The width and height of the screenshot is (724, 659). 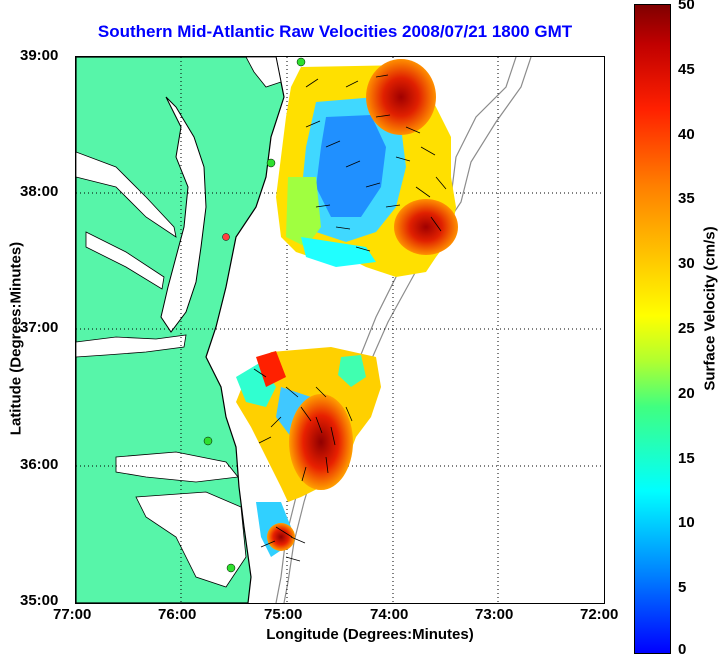 What do you see at coordinates (686, 134) in the screenshot?
I see `colorbar-tick: 40` at bounding box center [686, 134].